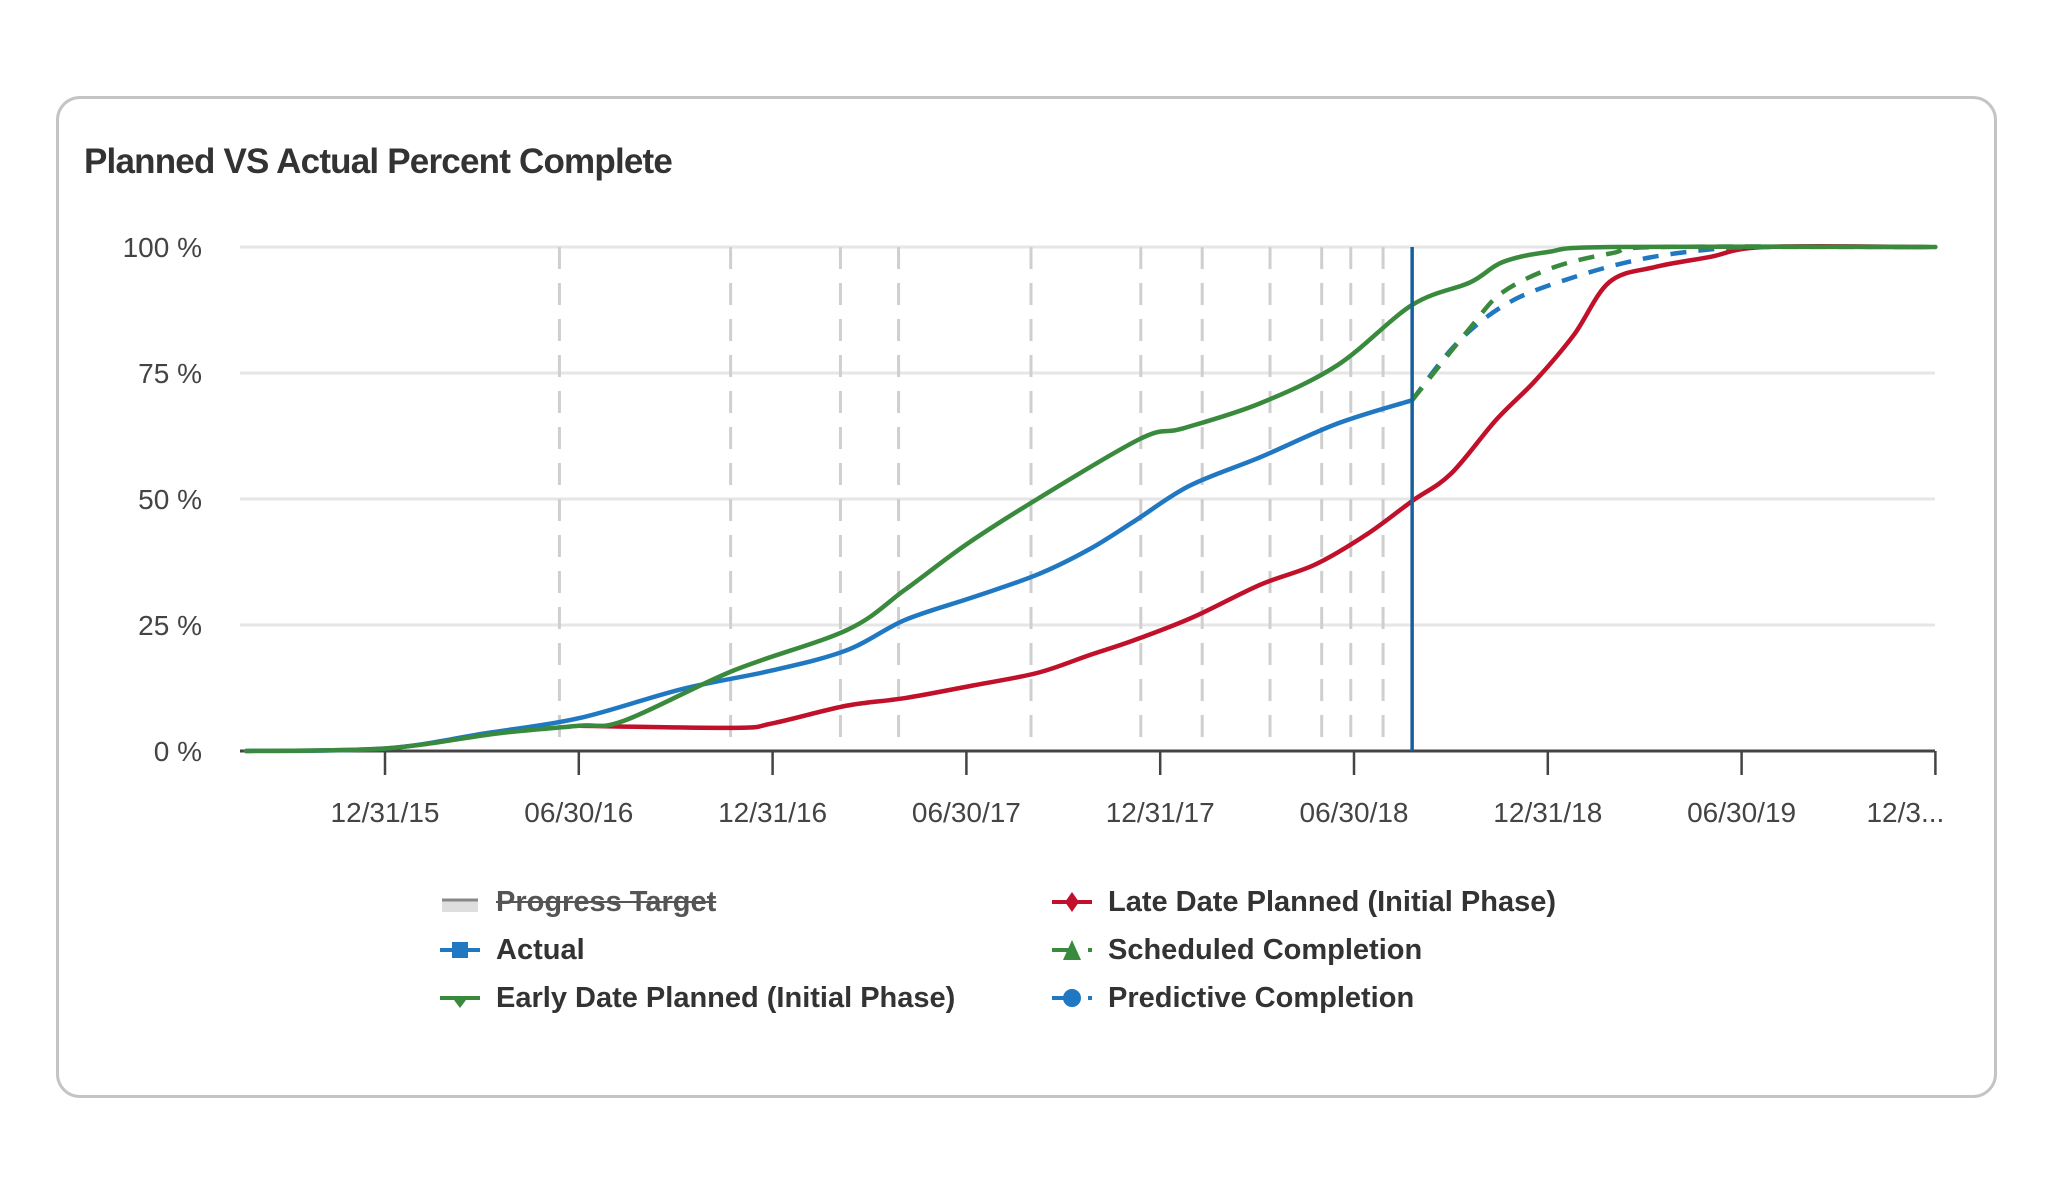 This screenshot has width=2048, height=1199. I want to click on legend-item-early: Early Date Planned (Initial Phase), so click(697, 998).